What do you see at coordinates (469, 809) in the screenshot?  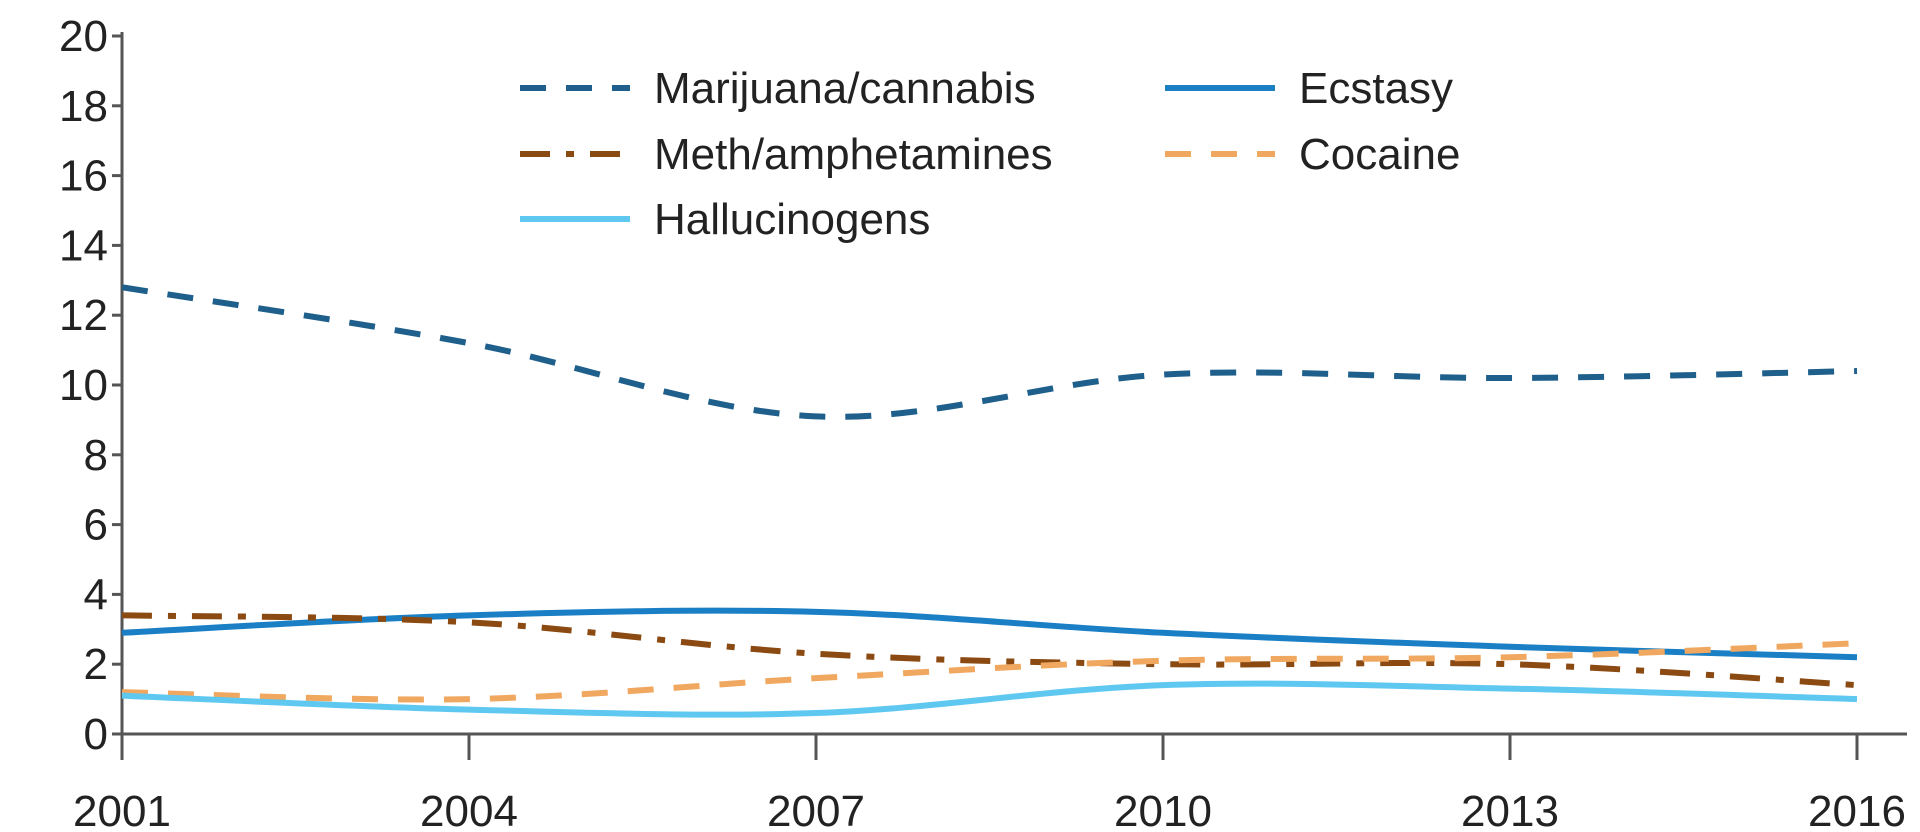 I see `x-tick-label: 2004` at bounding box center [469, 809].